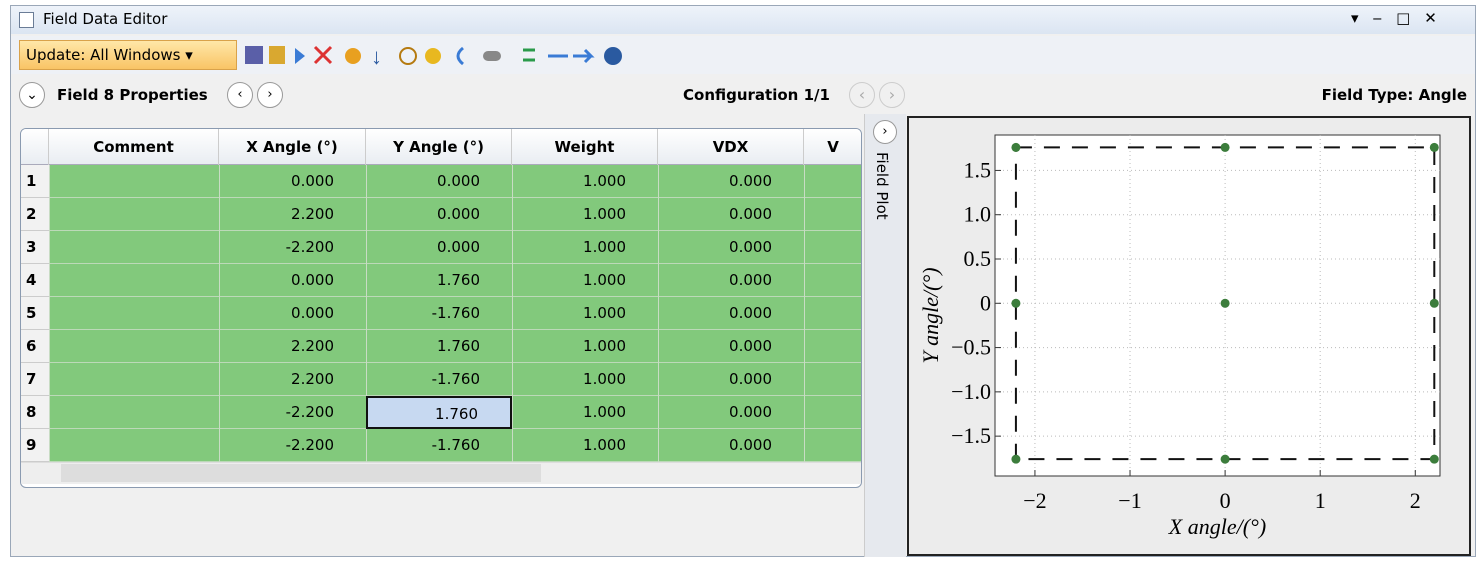 The image size is (1476, 563). Describe the element at coordinates (301, 473) in the screenshot. I see `scroll-thumb` at that location.